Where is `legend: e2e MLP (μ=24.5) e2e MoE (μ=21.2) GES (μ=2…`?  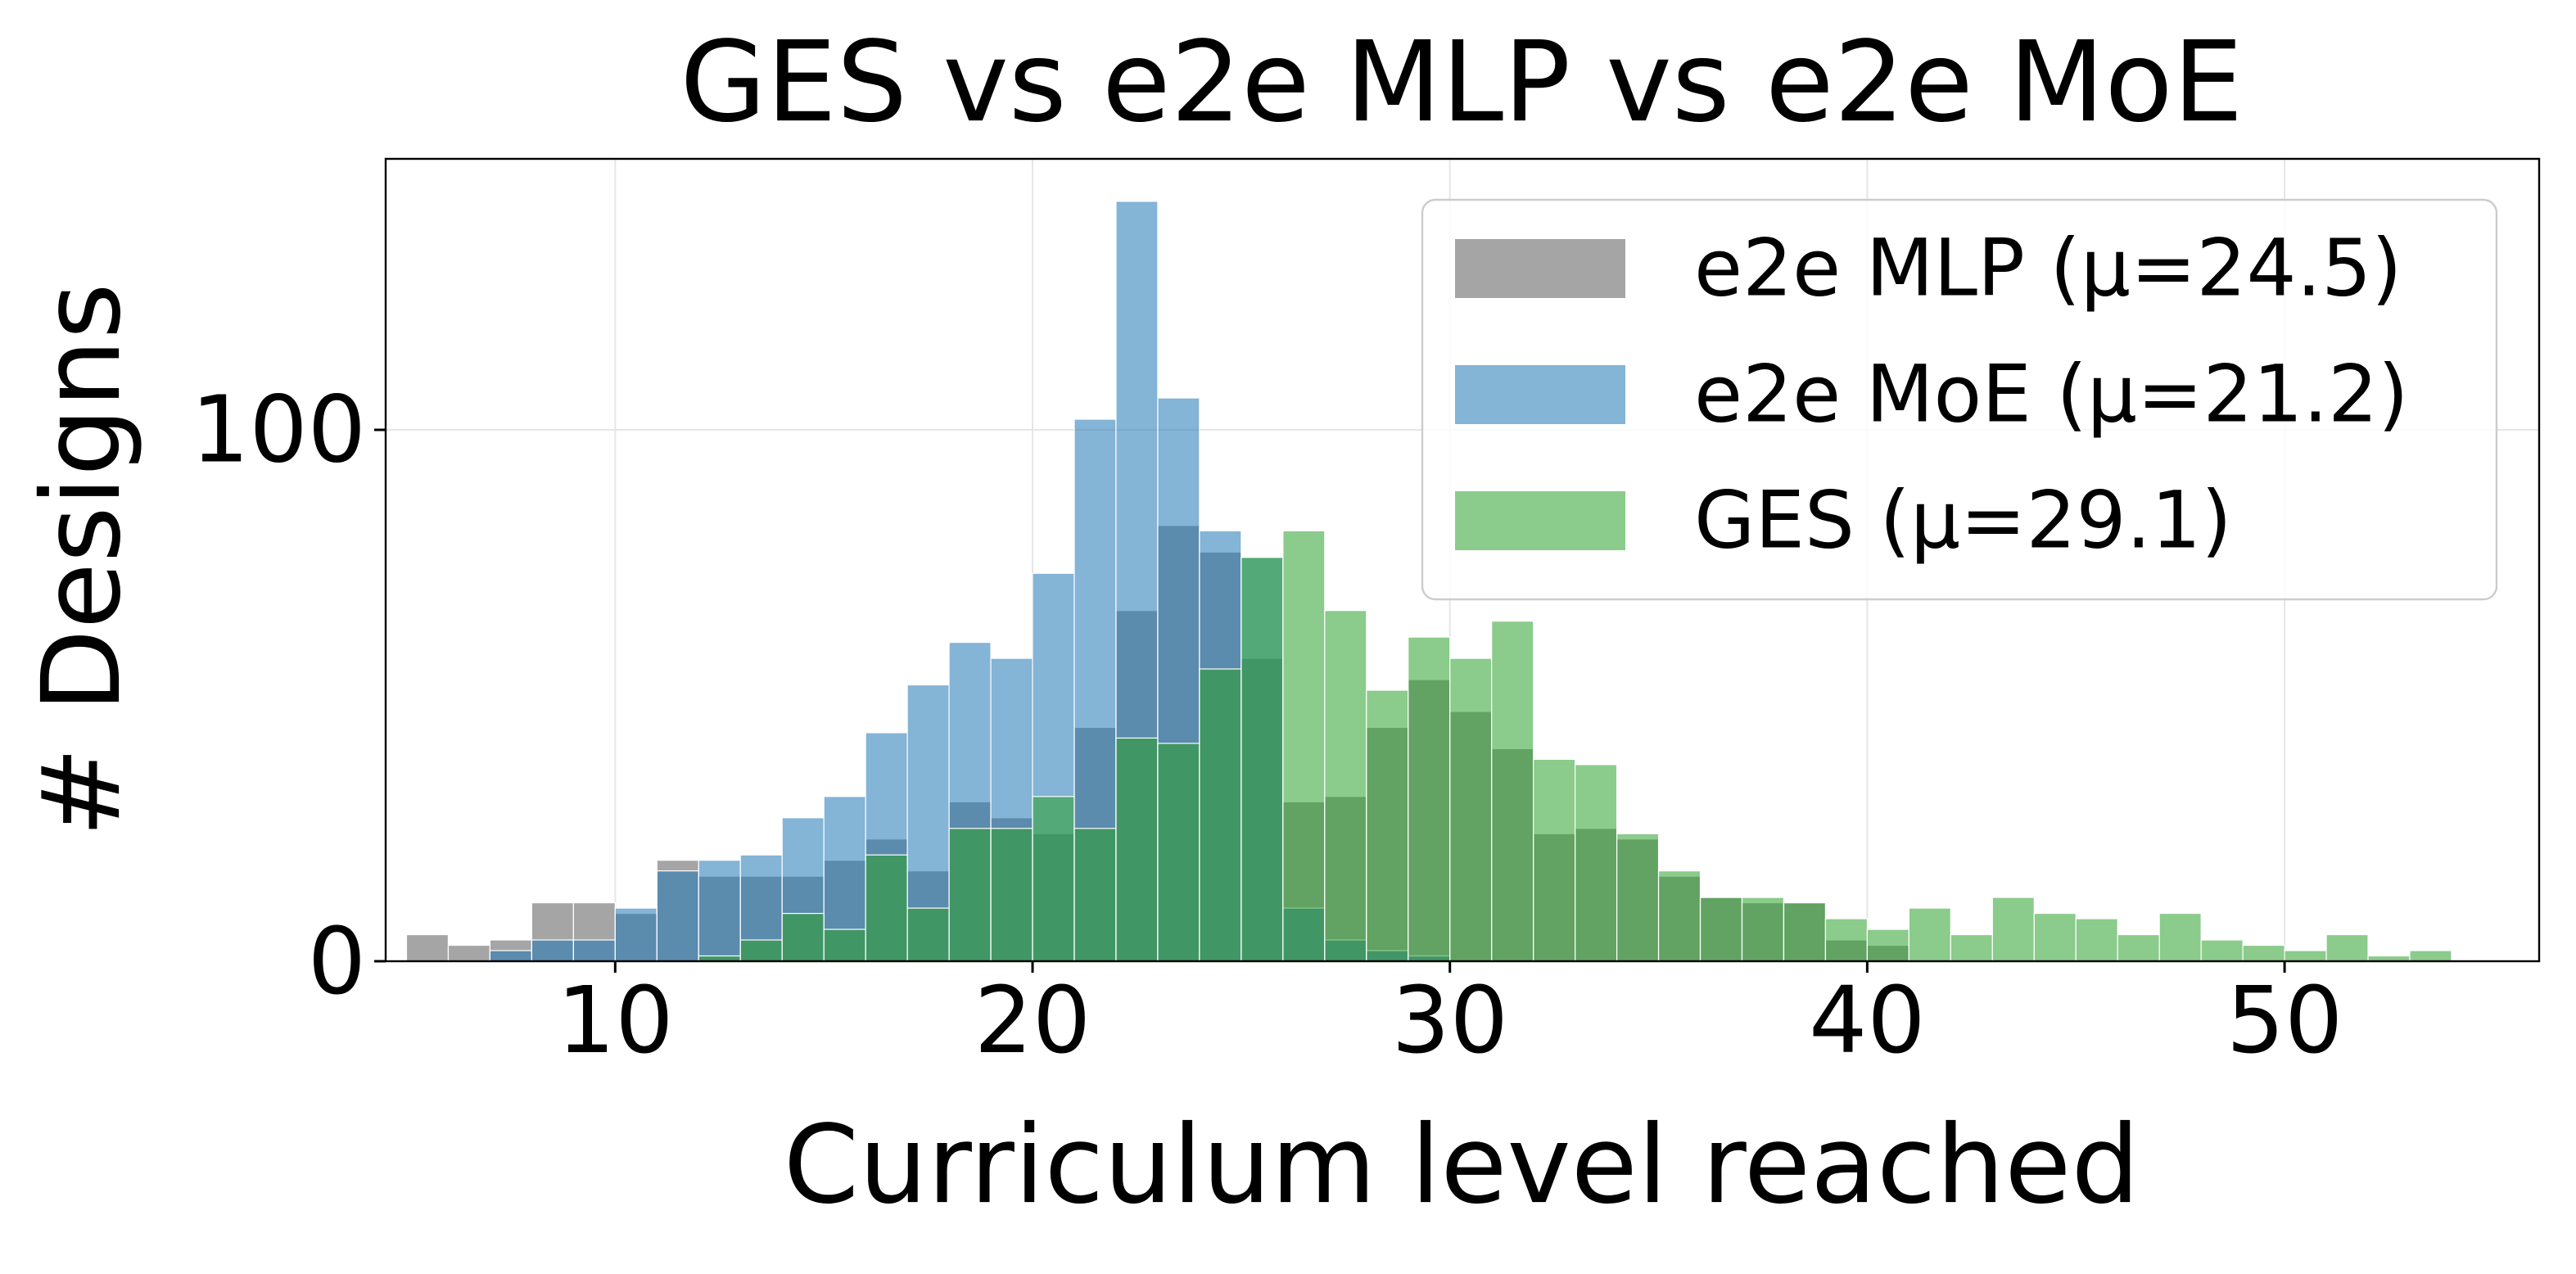
legend: e2e MLP (μ=24.5) e2e MoE (μ=21.2) GES (μ=2… is located at coordinates (1959, 400).